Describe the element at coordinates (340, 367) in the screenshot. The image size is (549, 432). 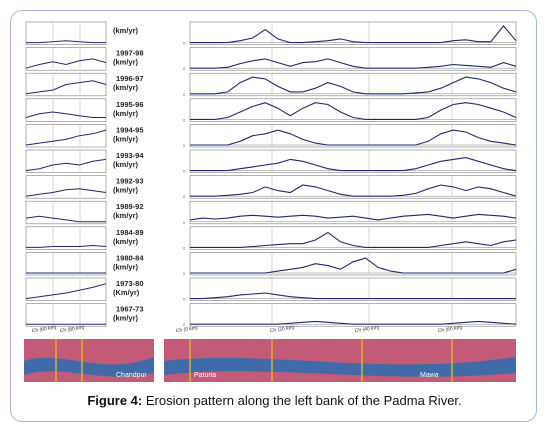
I see `right-map-river` at that location.